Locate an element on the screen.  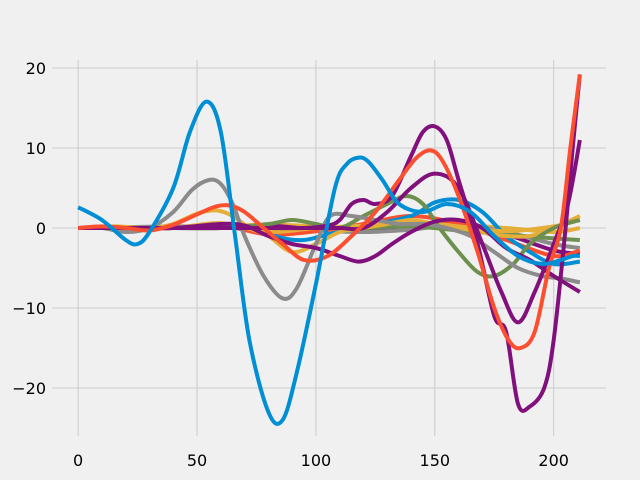
y-tick-label: 0 is located at coordinates (41, 228).